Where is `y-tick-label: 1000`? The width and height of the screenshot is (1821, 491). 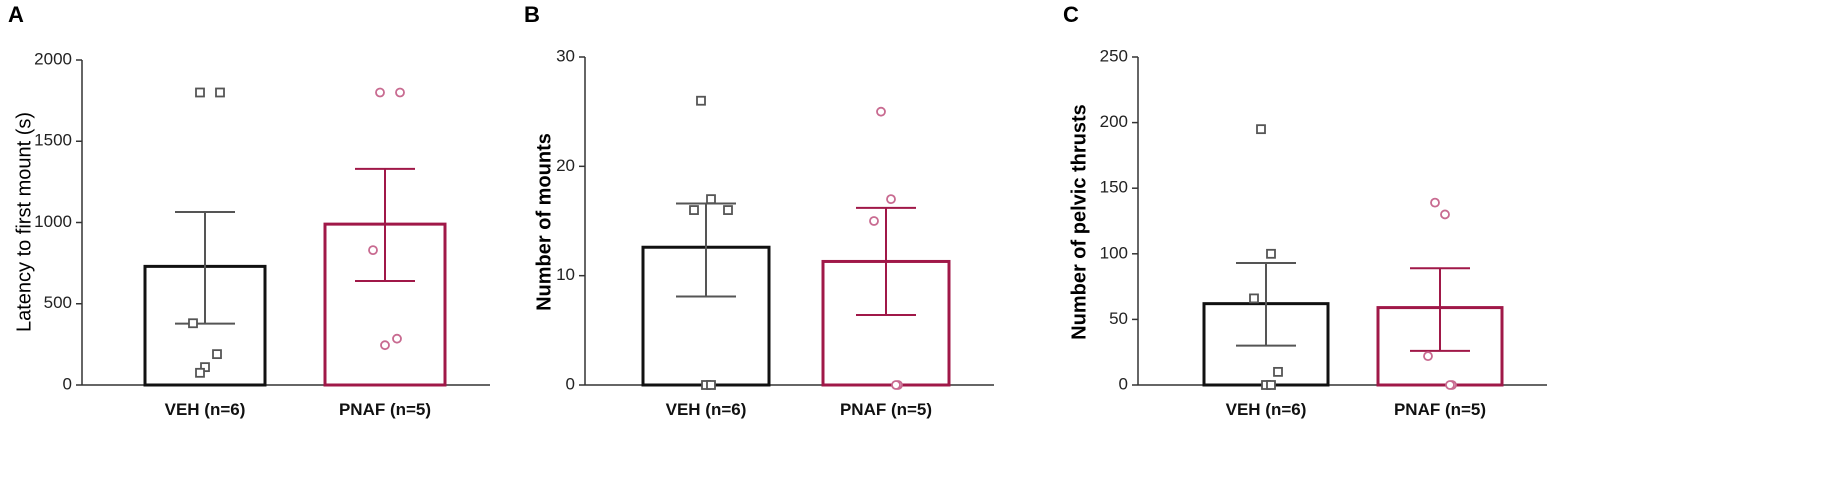 y-tick-label: 1000 is located at coordinates (53, 221).